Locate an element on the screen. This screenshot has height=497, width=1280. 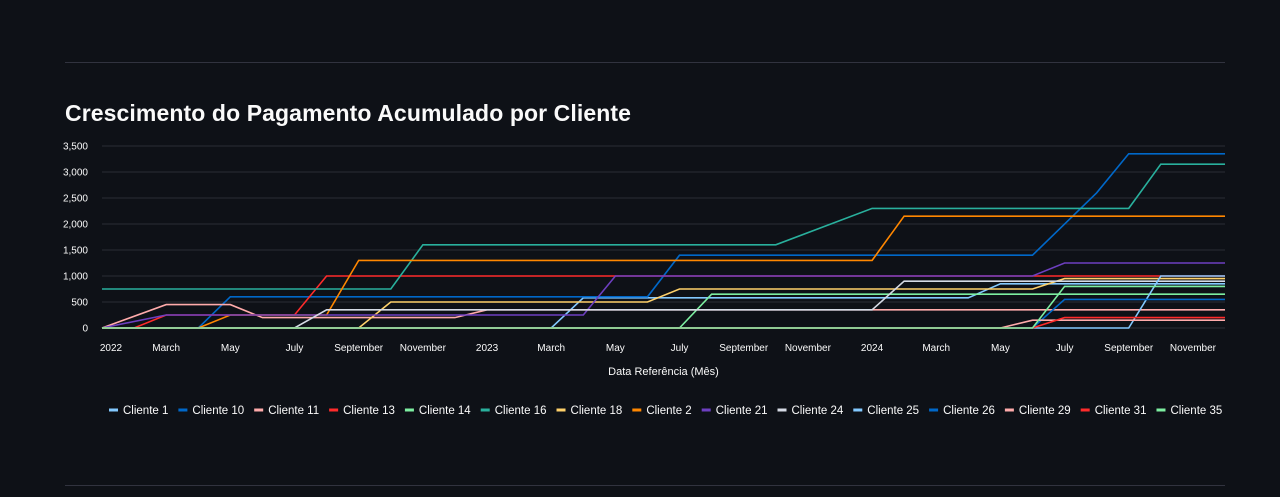
legend-label: Cliente 21 is located at coordinates (742, 411).